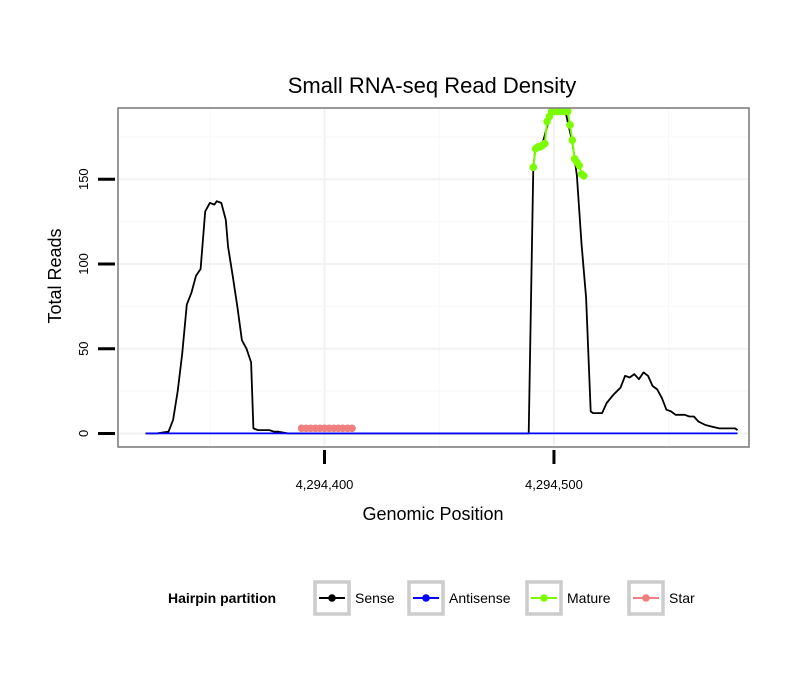 This screenshot has height=690, width=810. What do you see at coordinates (83, 433) in the screenshot?
I see `y-tick-label: 0` at bounding box center [83, 433].